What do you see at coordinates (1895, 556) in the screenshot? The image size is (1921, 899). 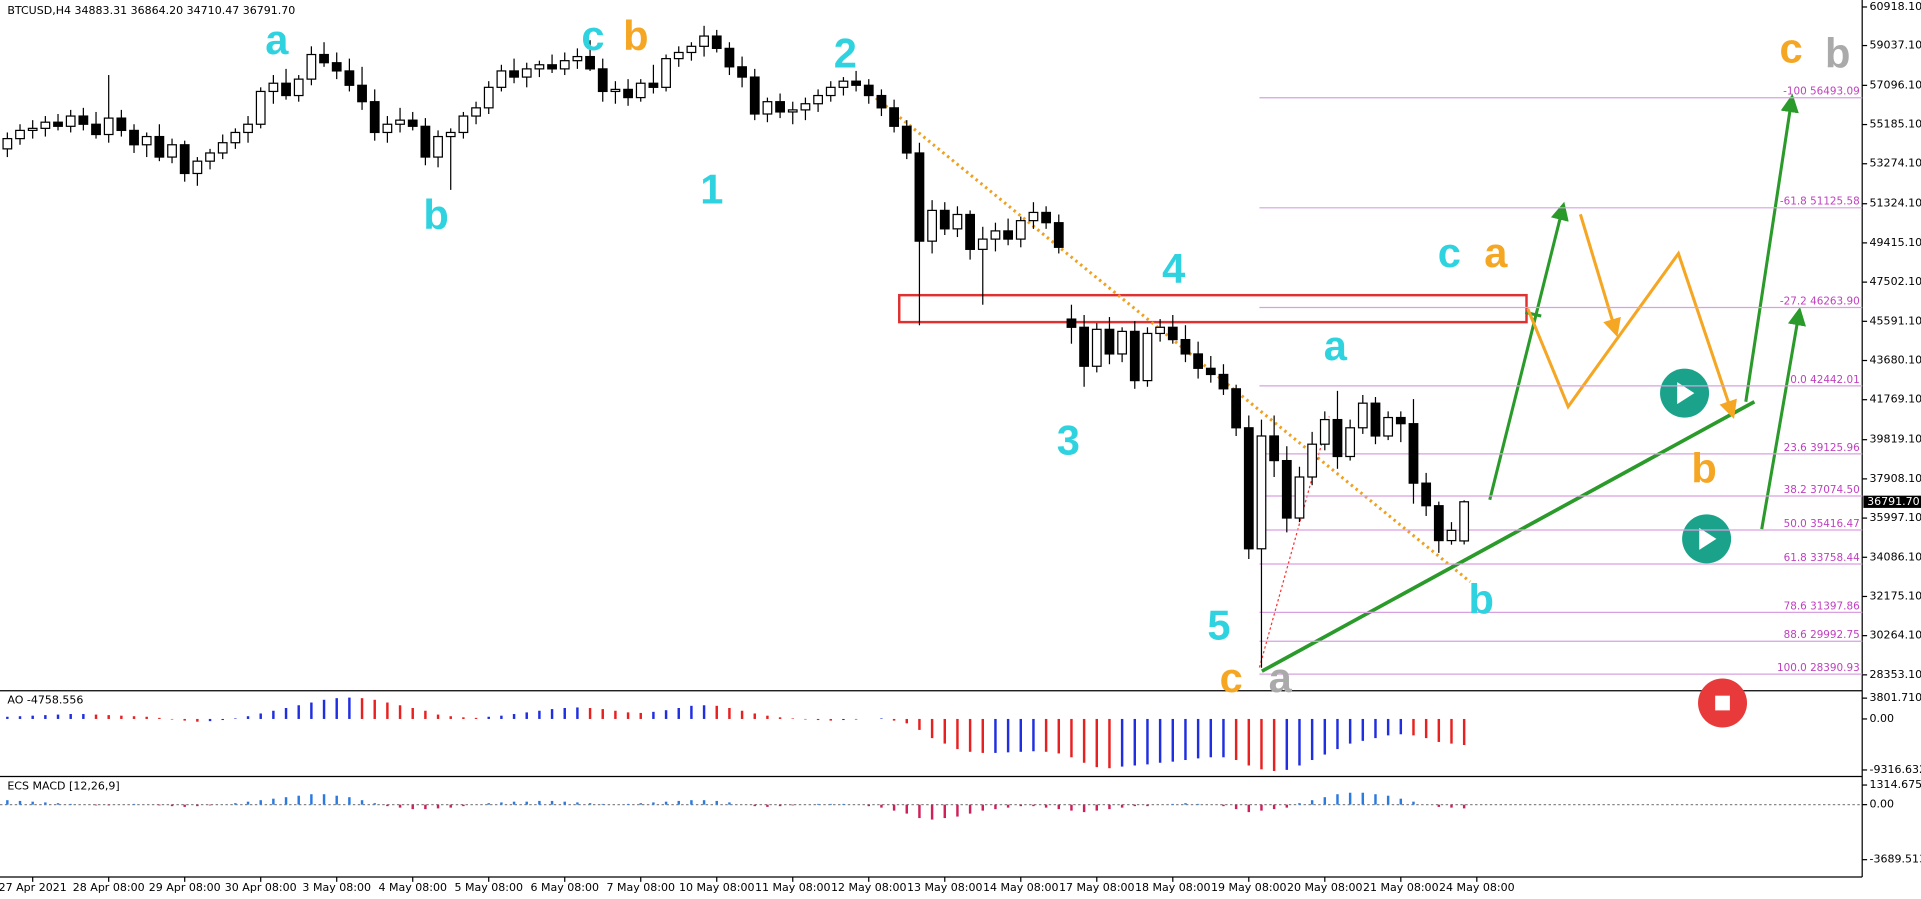 I see `y-tick-label: 34086.10` at bounding box center [1895, 556].